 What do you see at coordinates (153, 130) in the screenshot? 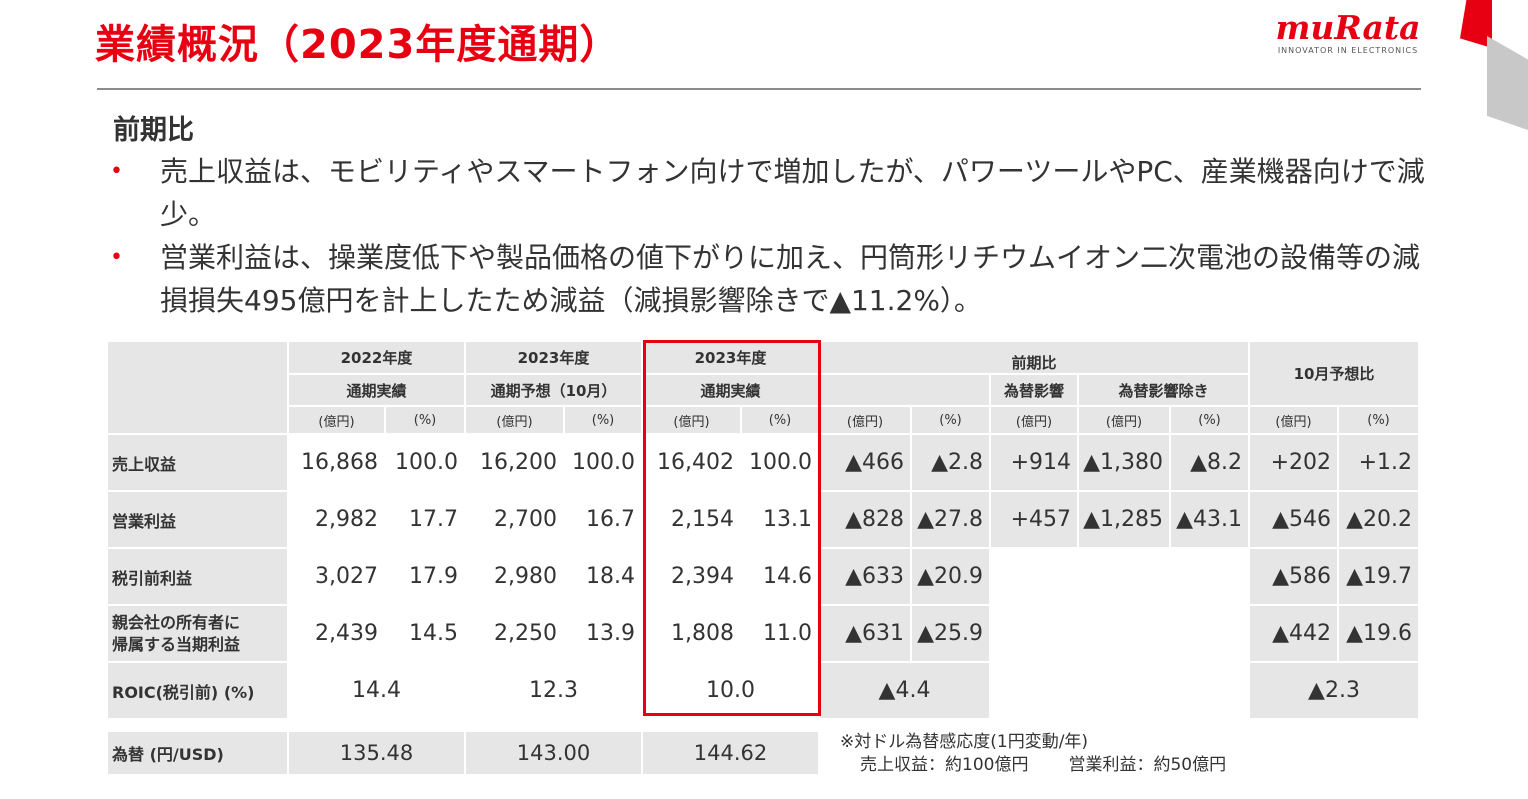
I see `section-subheading: 前期比` at bounding box center [153, 130].